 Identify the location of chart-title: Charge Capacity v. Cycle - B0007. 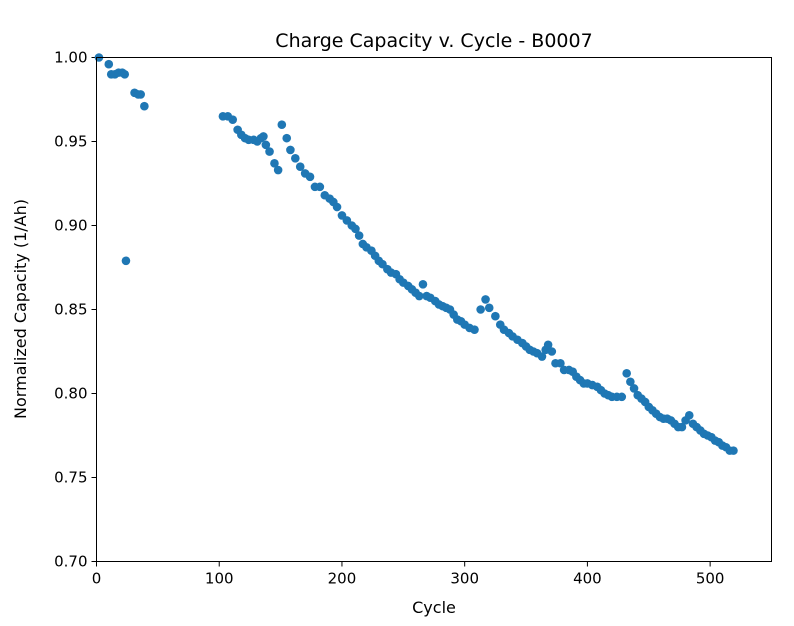
(433, 41).